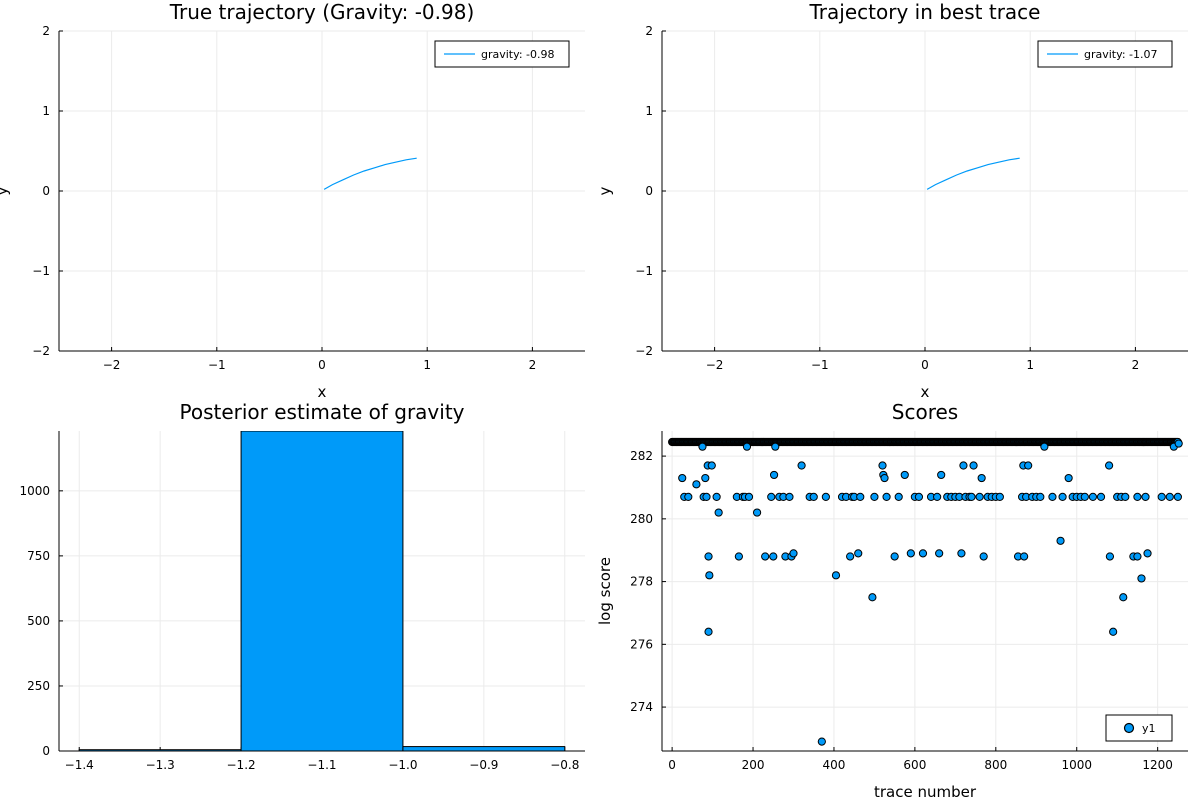 The image size is (1200, 800). What do you see at coordinates (564, 765) in the screenshot?
I see `x-tick-label: −0.8` at bounding box center [564, 765].